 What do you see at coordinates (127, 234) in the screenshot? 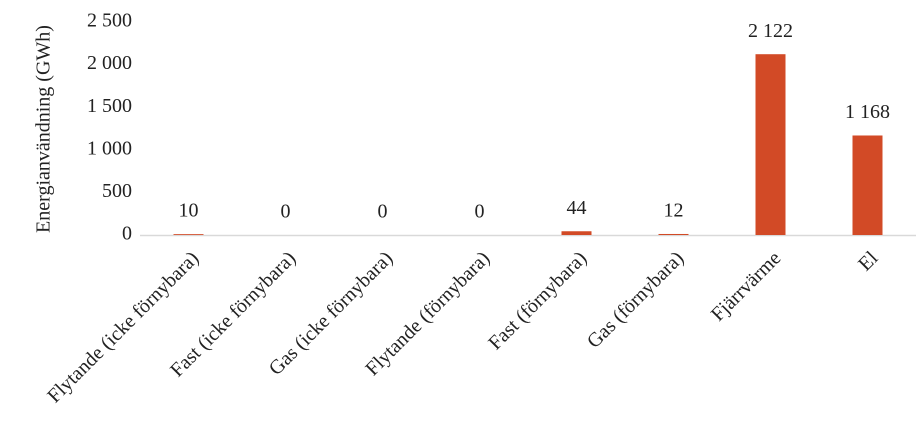
I see `y-tick-label: 0` at bounding box center [127, 234].